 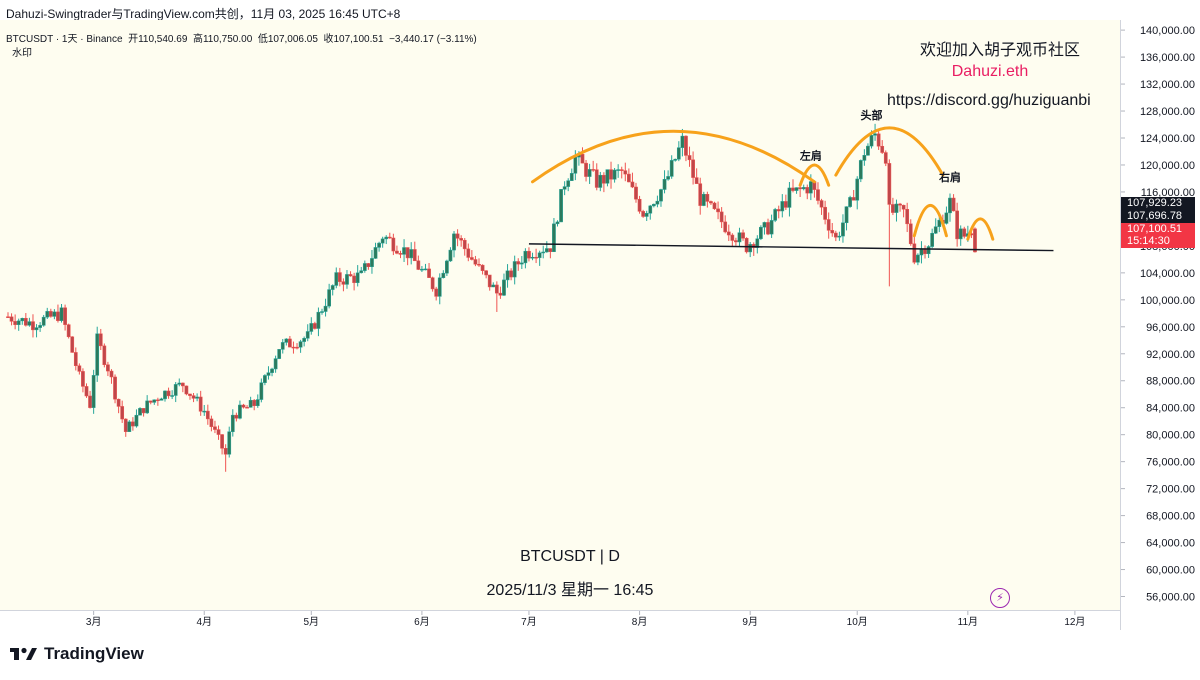 I want to click on time-tick-label: 5月, so click(x=312, y=622).